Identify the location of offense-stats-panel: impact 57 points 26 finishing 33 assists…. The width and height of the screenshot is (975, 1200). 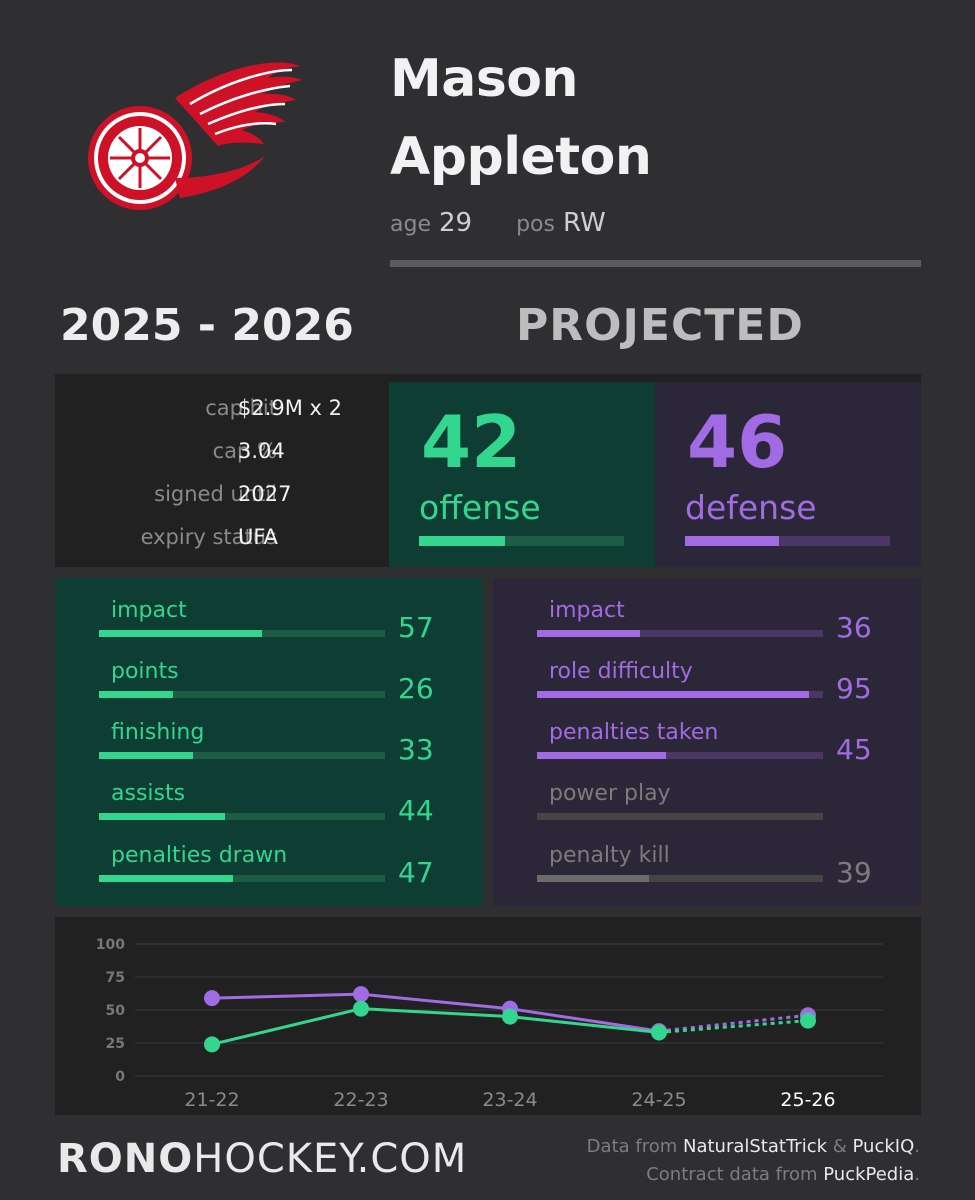
(269, 742).